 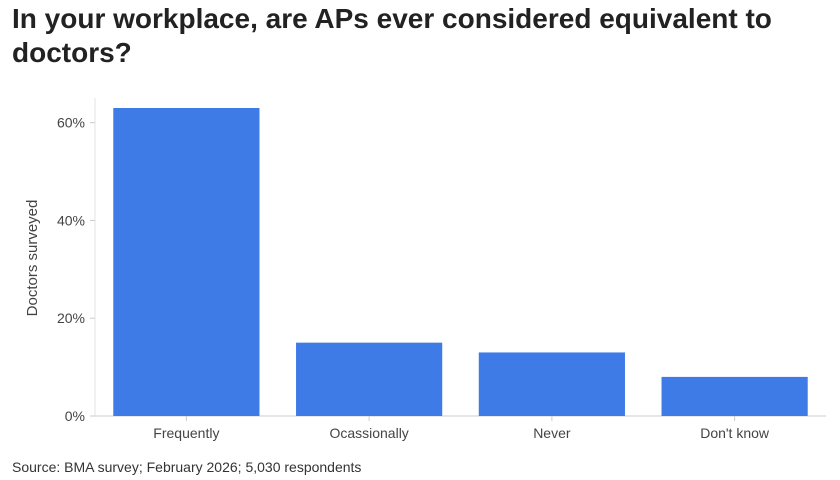 I want to click on x-tick-label: Frequently, so click(x=186, y=433).